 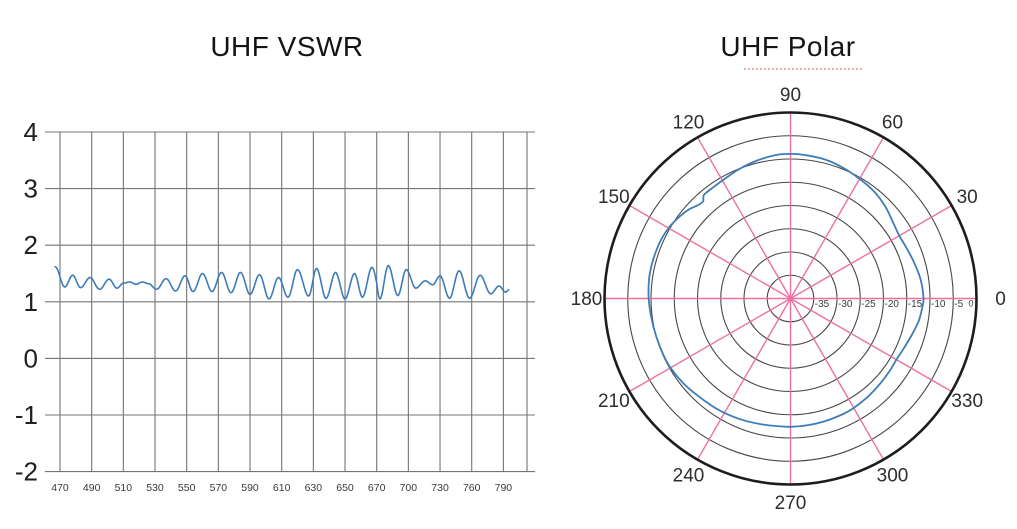 I want to click on polar-angle-tick-label: 0, so click(x=1000, y=299).